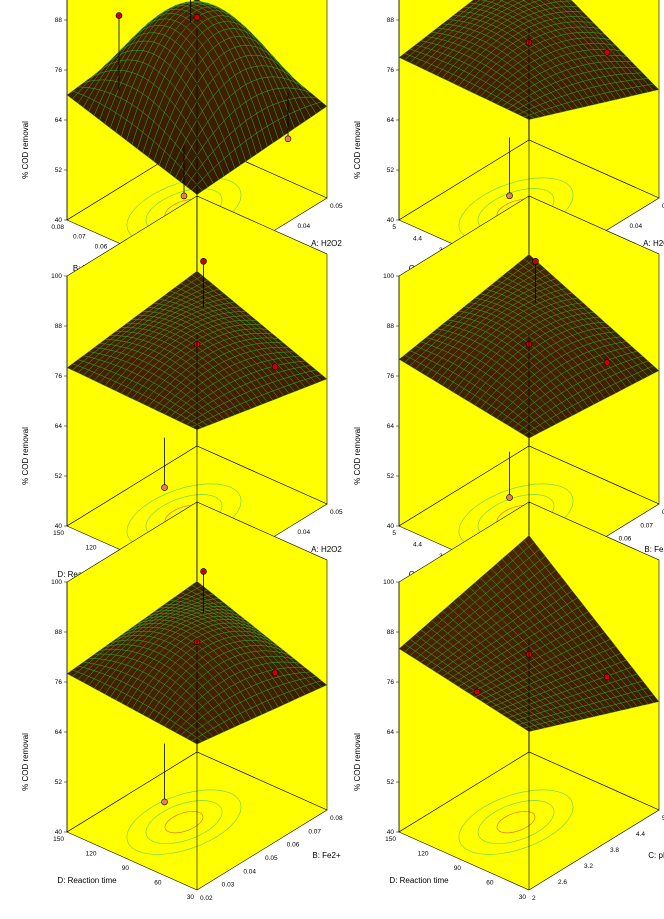 Image resolution: width=664 pixels, height=919 pixels. Describe the element at coordinates (534, 898) in the screenshot. I see `x-tick-label: 2` at that location.